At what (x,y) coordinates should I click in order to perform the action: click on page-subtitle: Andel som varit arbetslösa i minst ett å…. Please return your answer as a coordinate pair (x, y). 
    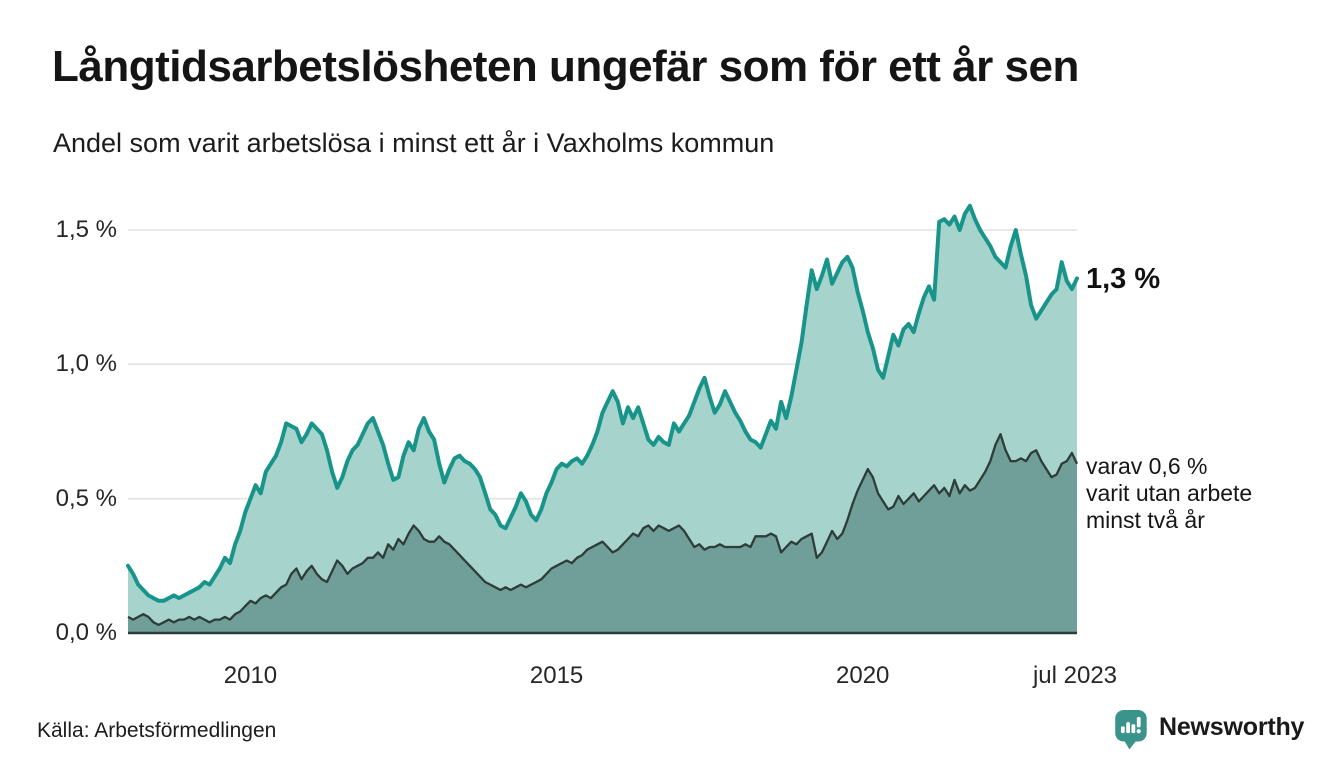
    Looking at the image, I should click on (414, 143).